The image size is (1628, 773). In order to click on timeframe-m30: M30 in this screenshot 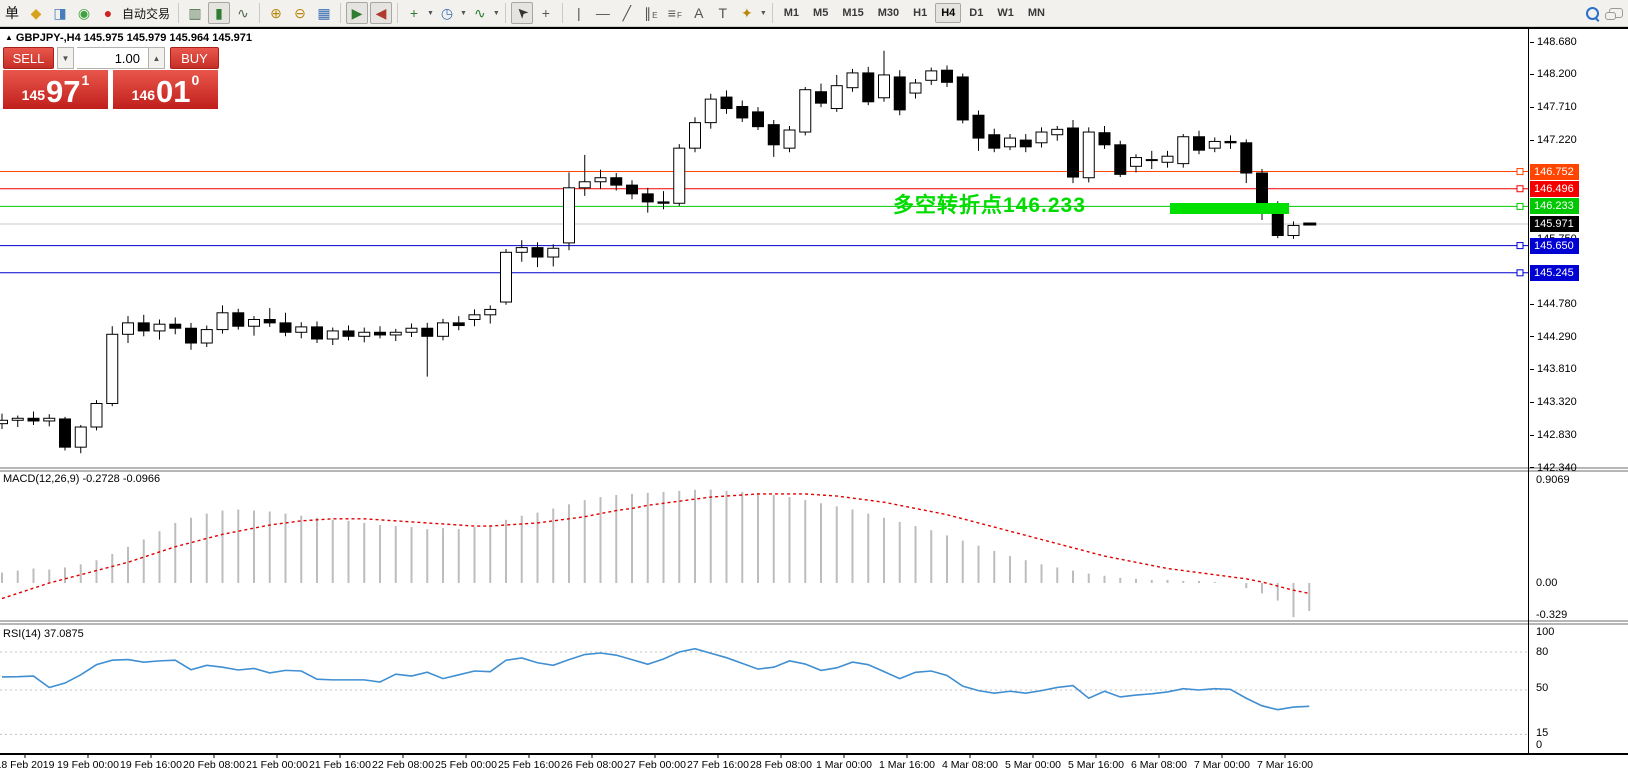, I will do `click(888, 13)`.